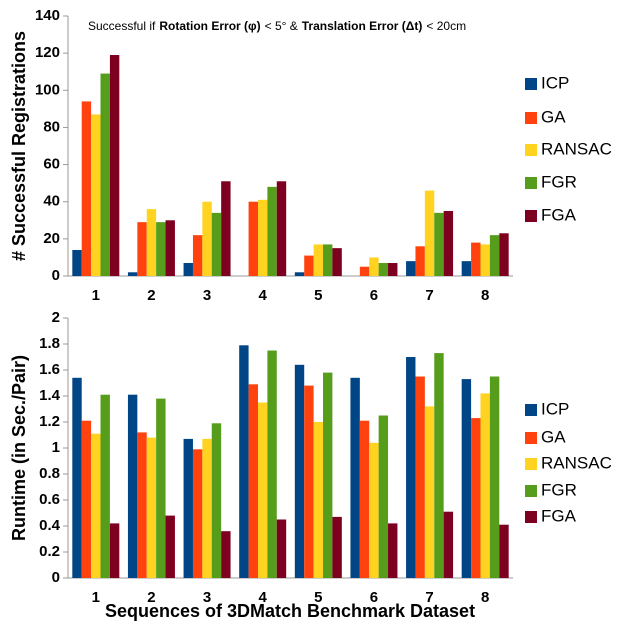 The image size is (626, 625). I want to click on annotation-part: Successful if, so click(122, 26).